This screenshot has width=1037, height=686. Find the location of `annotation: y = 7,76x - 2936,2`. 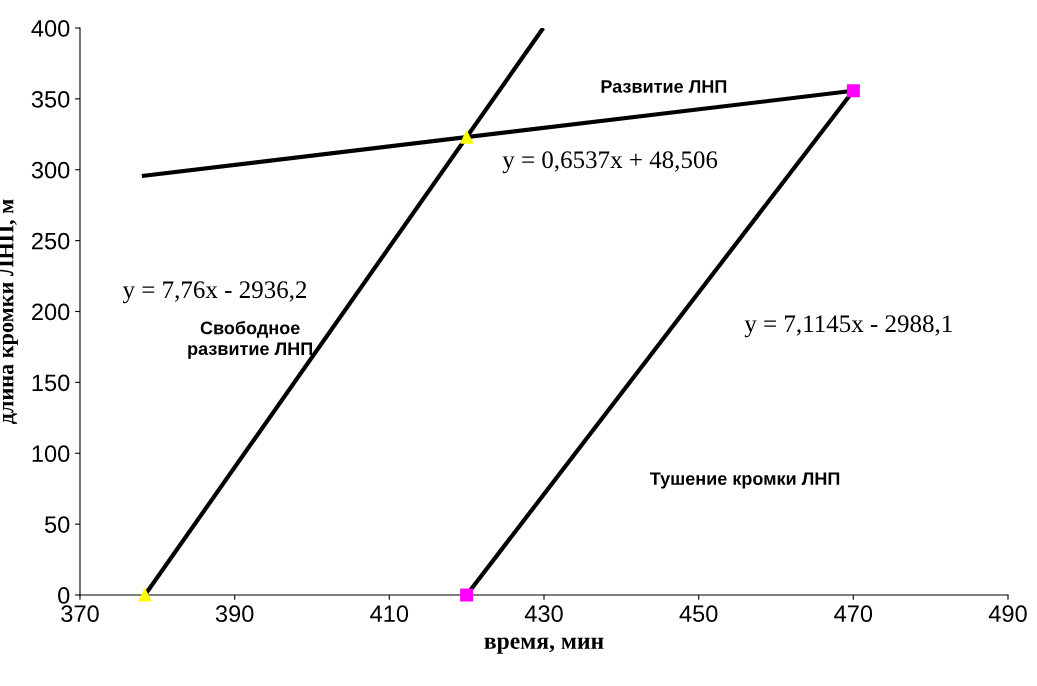

annotation: y = 7,76x - 2936,2 is located at coordinates (214, 292).